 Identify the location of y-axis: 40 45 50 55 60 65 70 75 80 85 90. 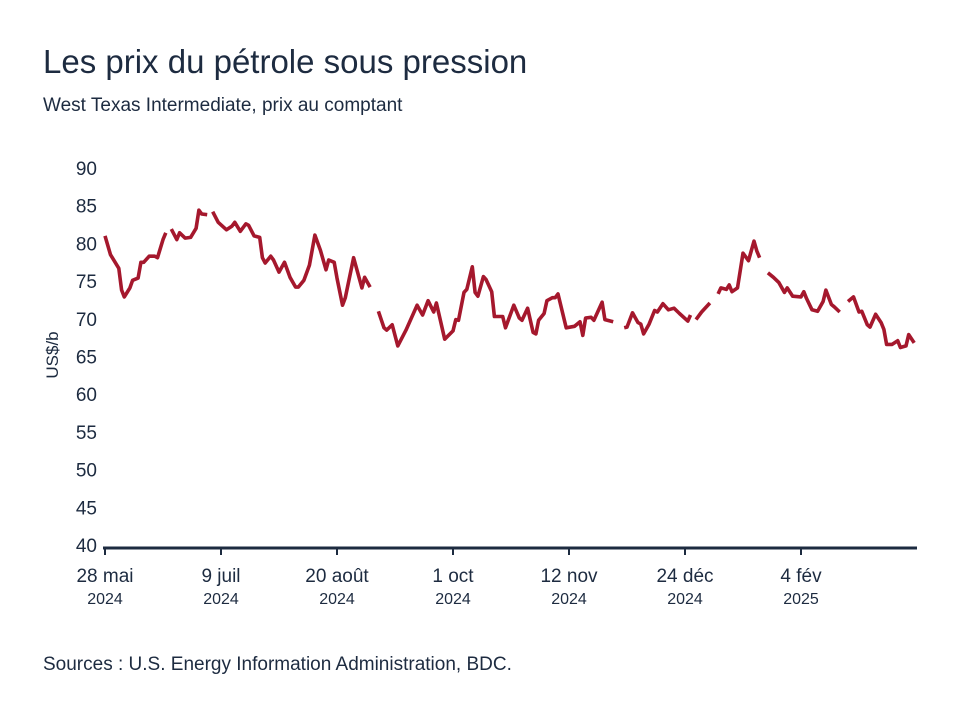
(86, 358).